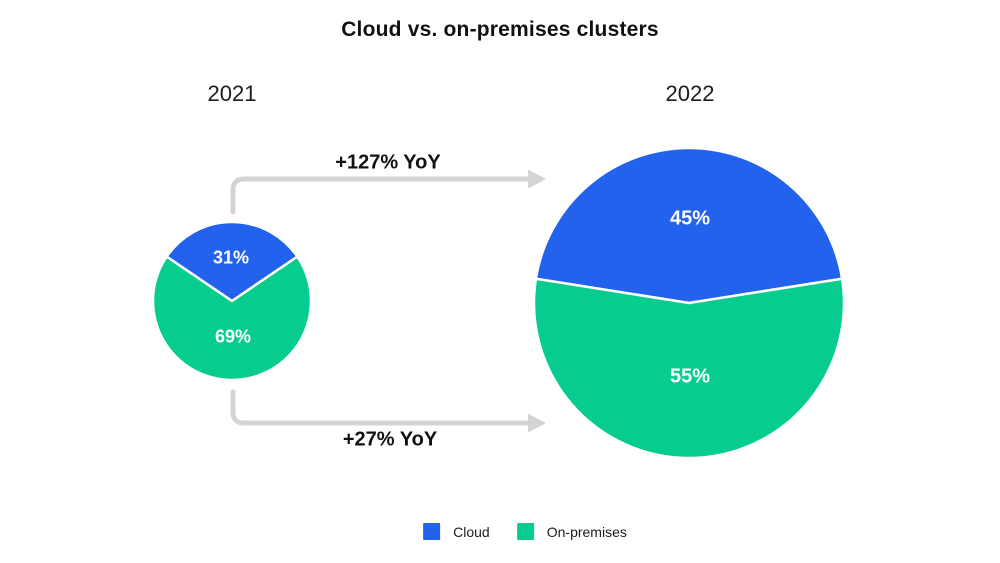 The height and width of the screenshot is (563, 1000). Describe the element at coordinates (388, 192) in the screenshot. I see `growth-arrow-top` at that location.